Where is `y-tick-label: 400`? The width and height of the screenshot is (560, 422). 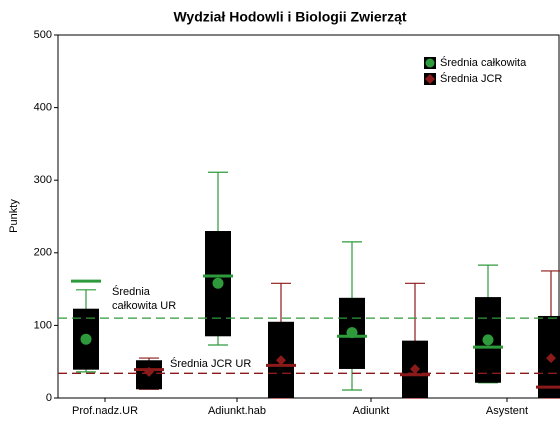 y-tick-label: 400 is located at coordinates (43, 108).